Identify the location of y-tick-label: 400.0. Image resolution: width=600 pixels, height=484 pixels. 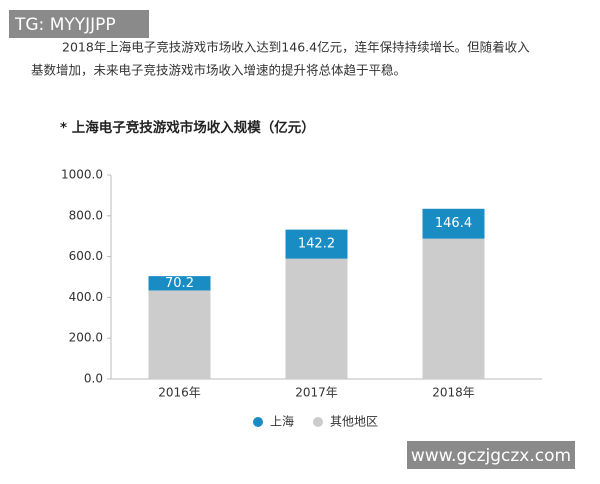
(86, 297).